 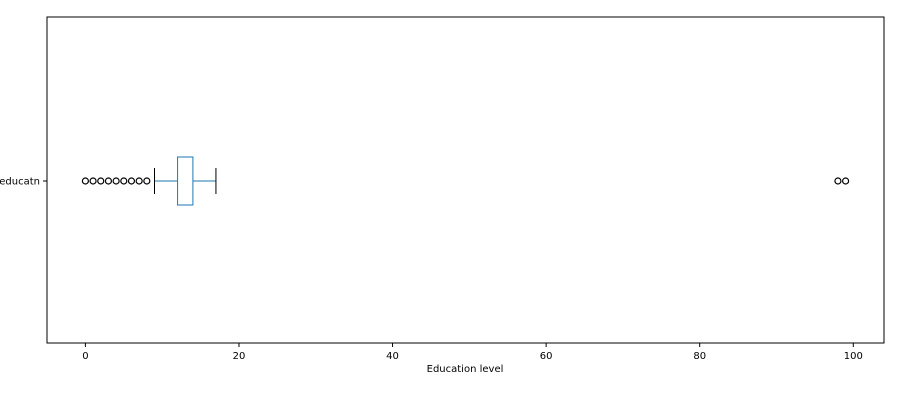 I want to click on x-tick-label-1: 20, so click(x=239, y=356).